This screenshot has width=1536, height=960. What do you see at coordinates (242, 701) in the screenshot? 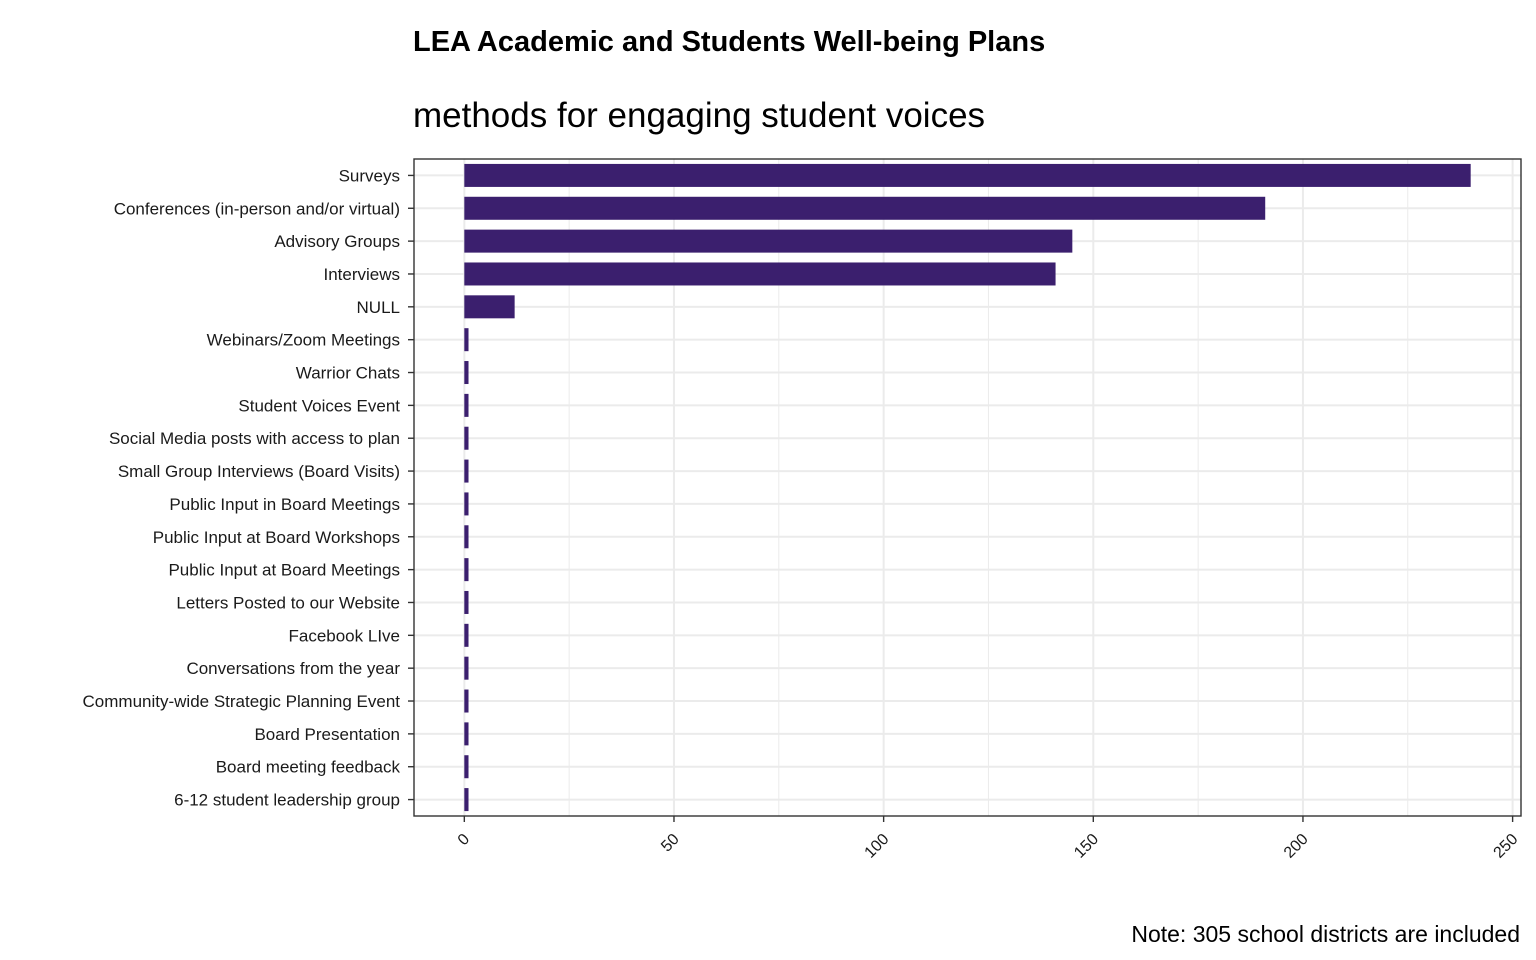
I see `y-tick-label: Community-wide Strategic Planning Event` at bounding box center [242, 701].